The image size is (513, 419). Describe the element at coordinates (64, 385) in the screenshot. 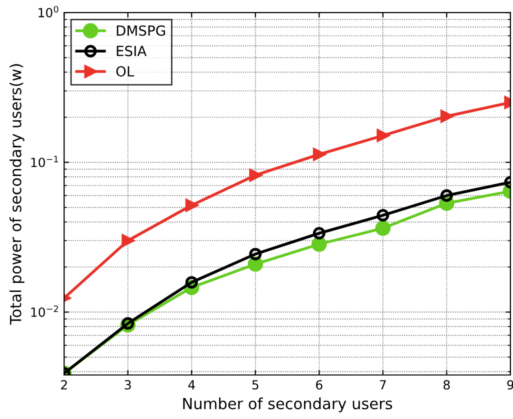

I see `x-tick-label: 2` at that location.